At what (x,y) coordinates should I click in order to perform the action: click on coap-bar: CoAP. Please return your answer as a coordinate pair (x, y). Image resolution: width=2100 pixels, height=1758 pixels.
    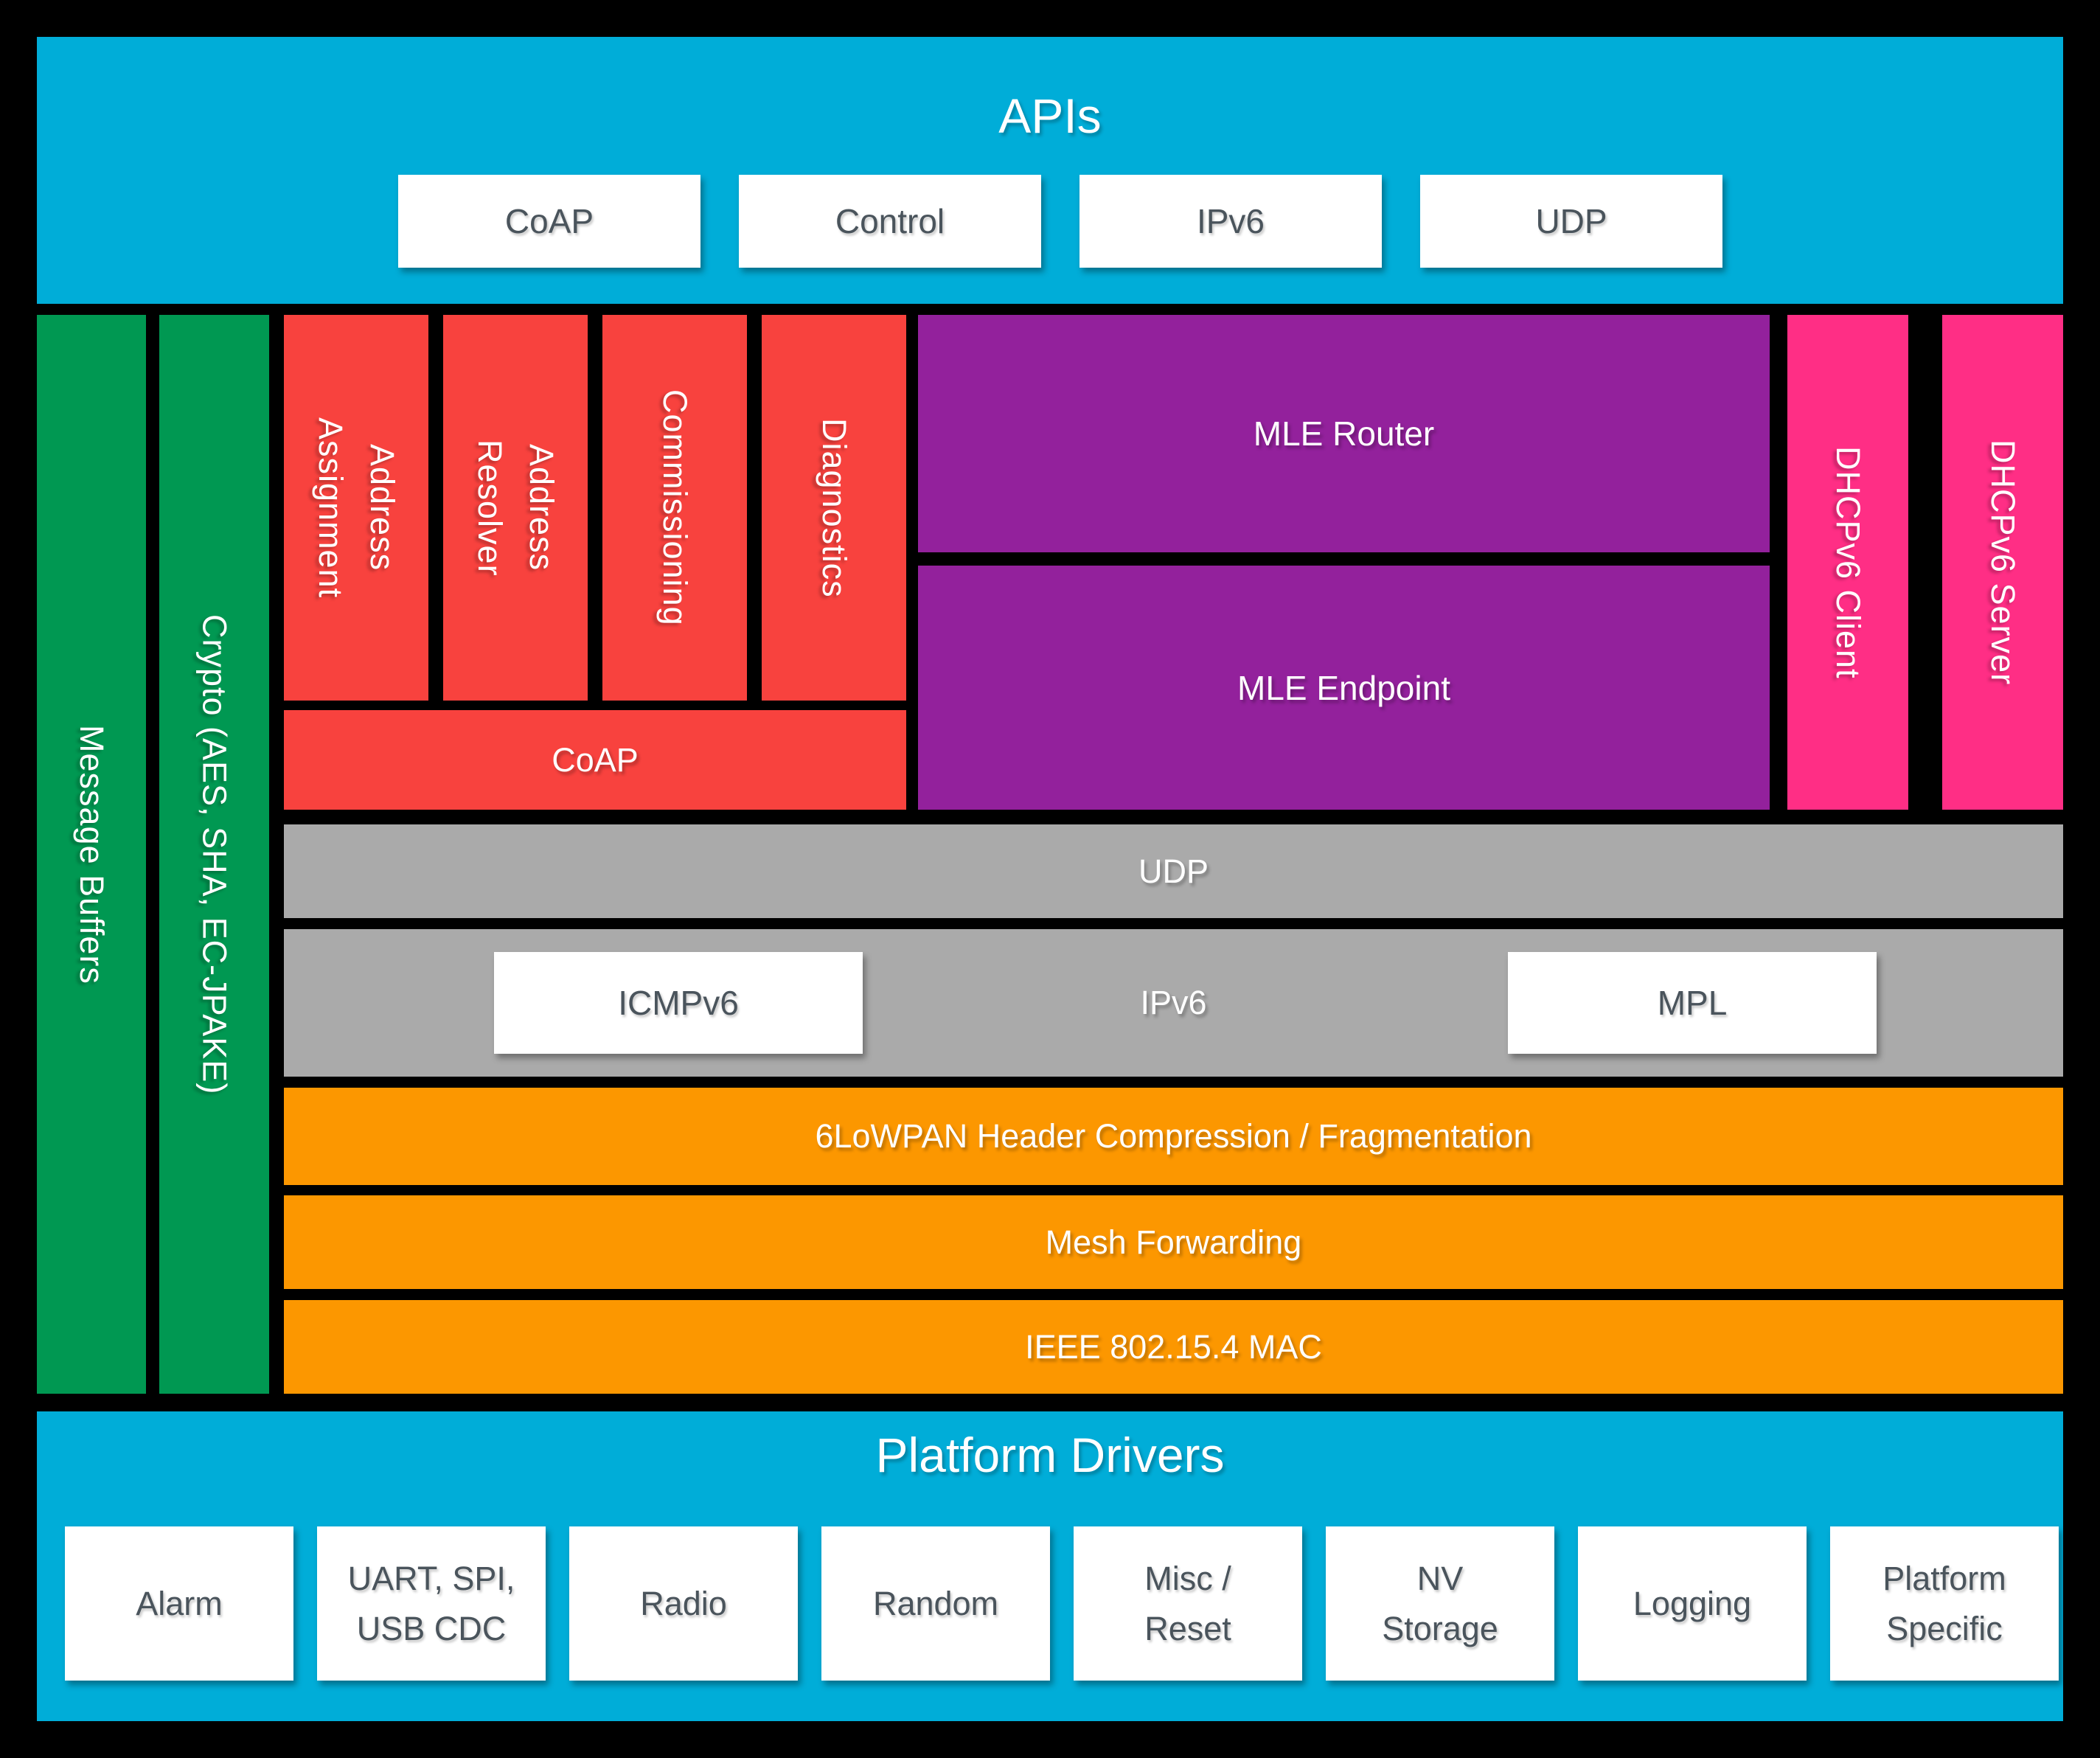
    Looking at the image, I should click on (595, 760).